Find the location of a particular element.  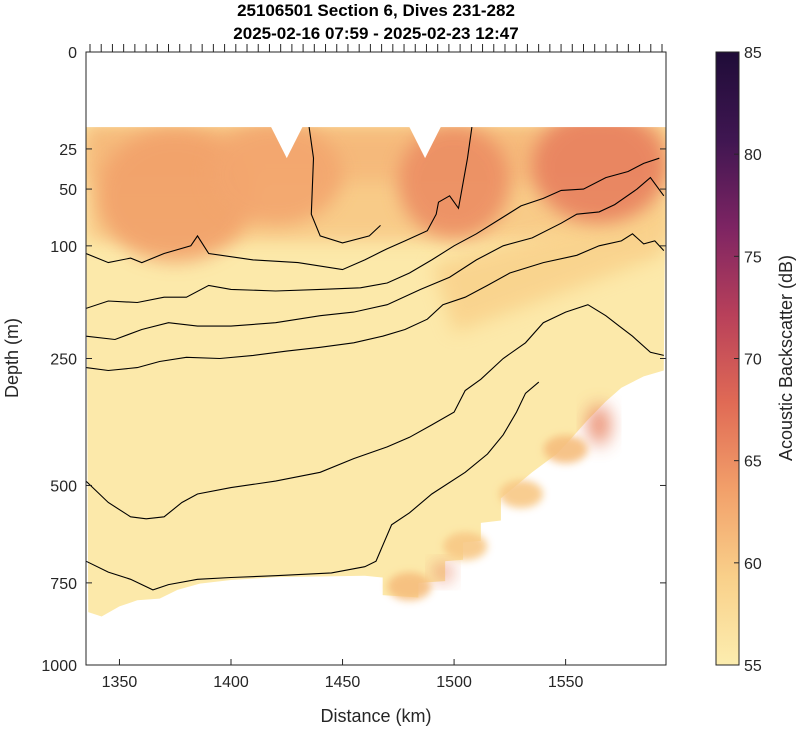

y-tick-label: 750 is located at coordinates (63, 584).